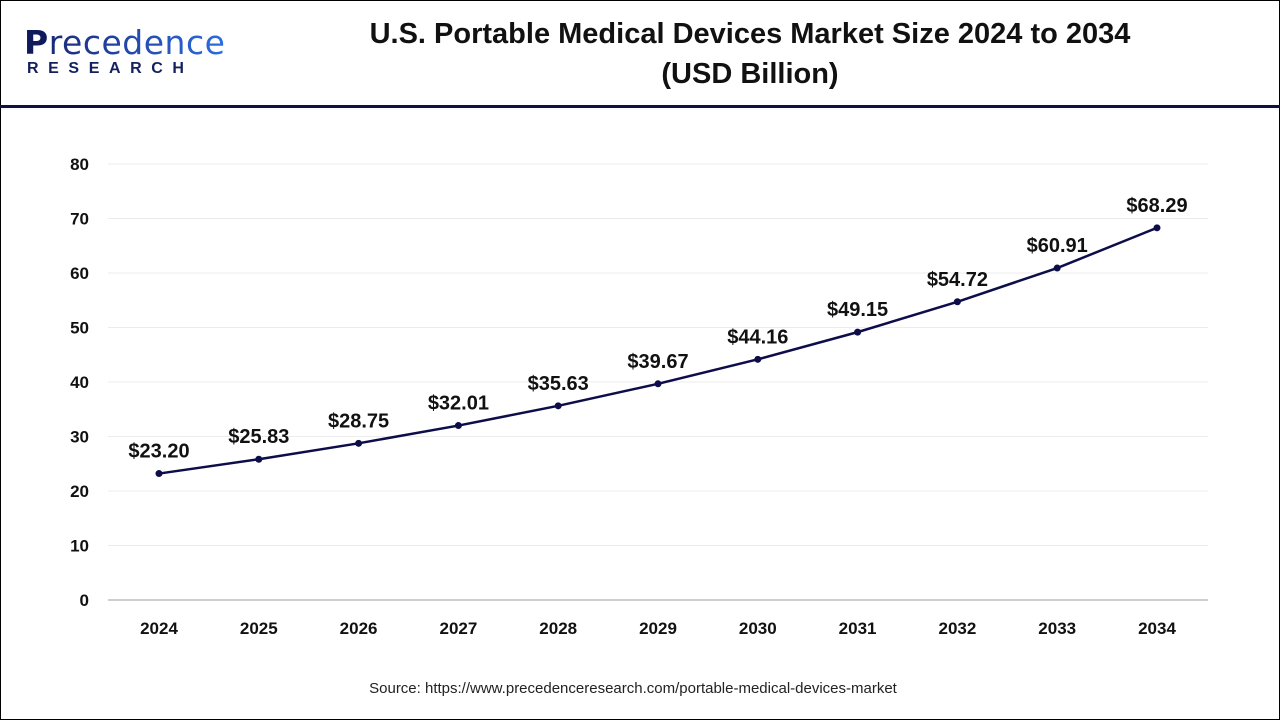 This screenshot has height=720, width=1280. What do you see at coordinates (558, 384) in the screenshot?
I see `data-label: $35.63` at bounding box center [558, 384].